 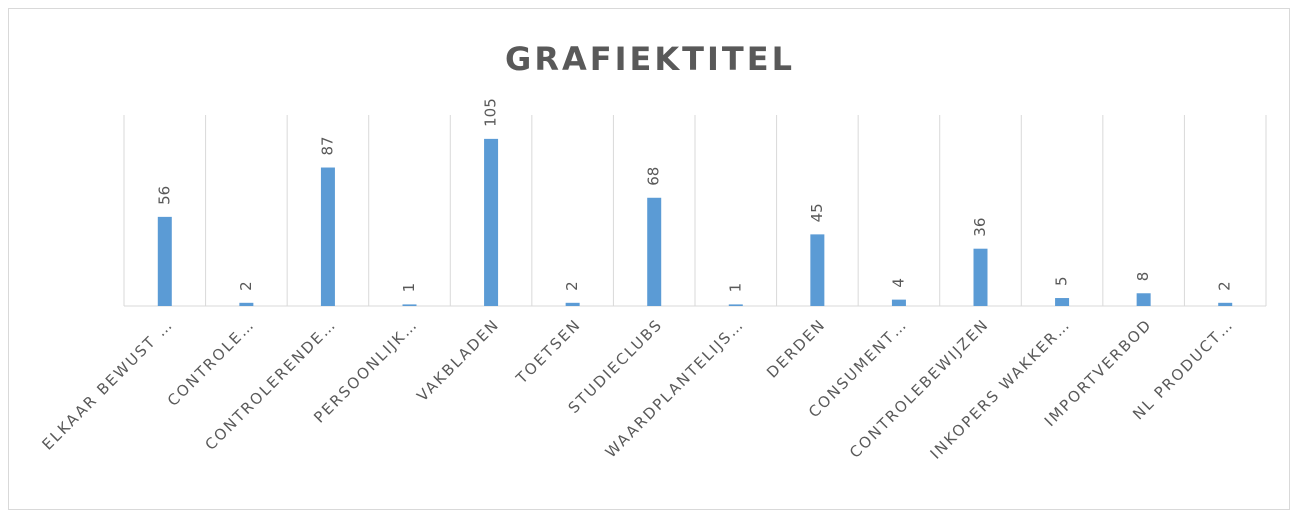 What do you see at coordinates (898, 283) in the screenshot?
I see `data-label: 4` at bounding box center [898, 283].